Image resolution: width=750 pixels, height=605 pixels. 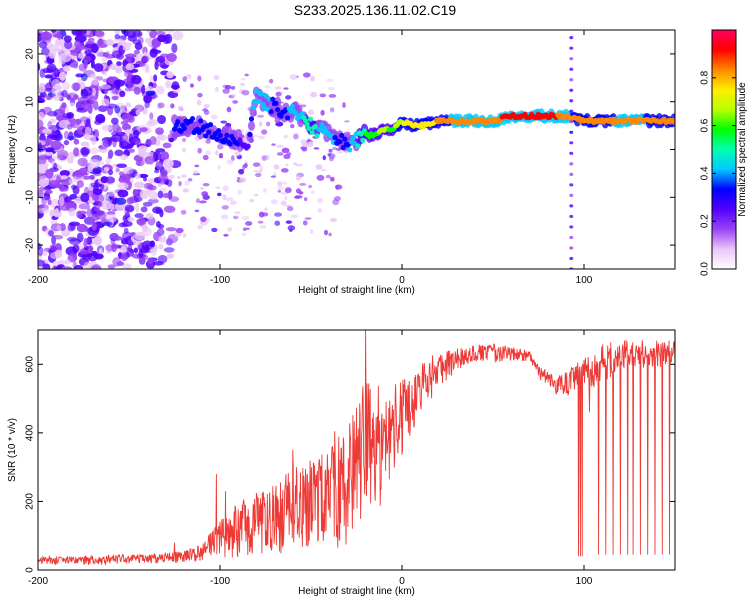 What do you see at coordinates (12, 450) in the screenshot?
I see `y-axis-label: SNR (10 * v/v)` at bounding box center [12, 450].